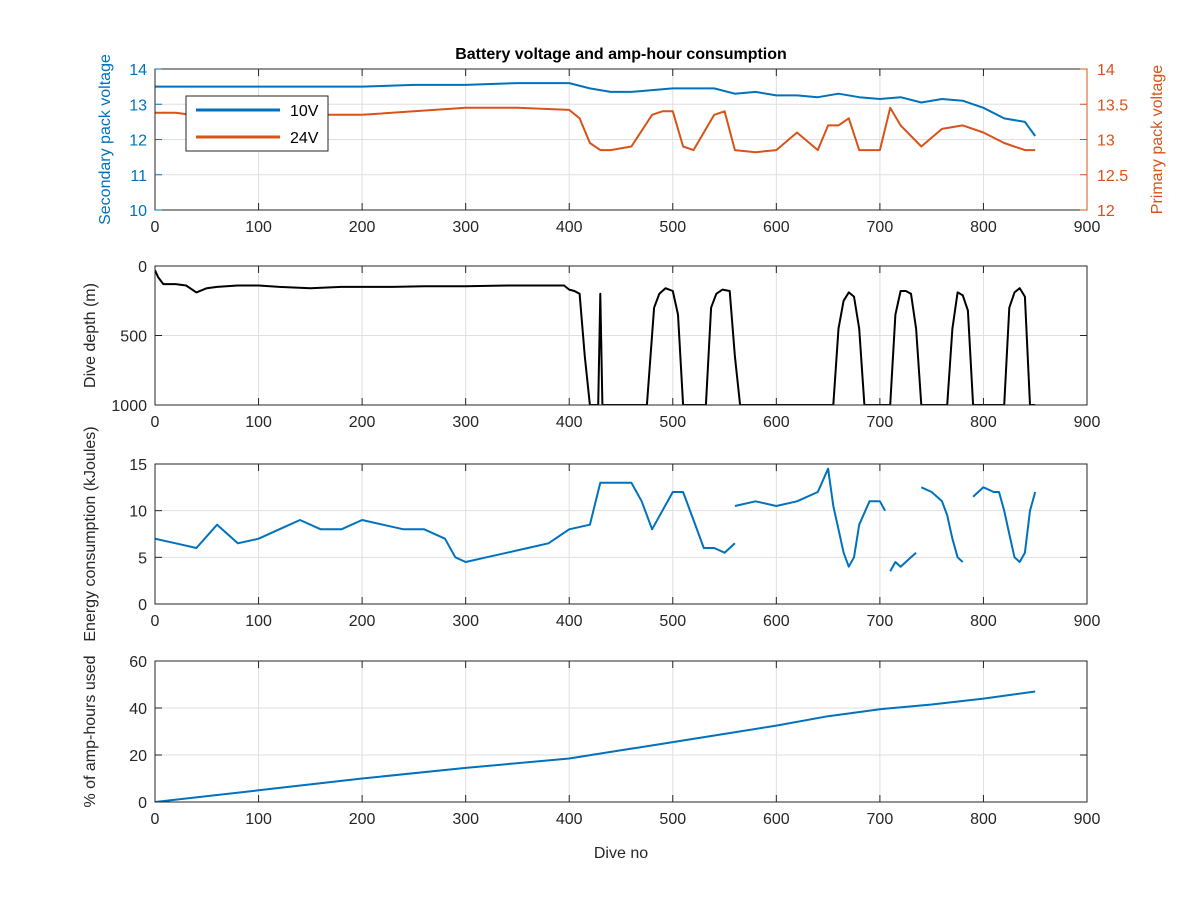  What do you see at coordinates (90, 335) in the screenshot?
I see `y-axis-label: Dive depth (m)` at bounding box center [90, 335].